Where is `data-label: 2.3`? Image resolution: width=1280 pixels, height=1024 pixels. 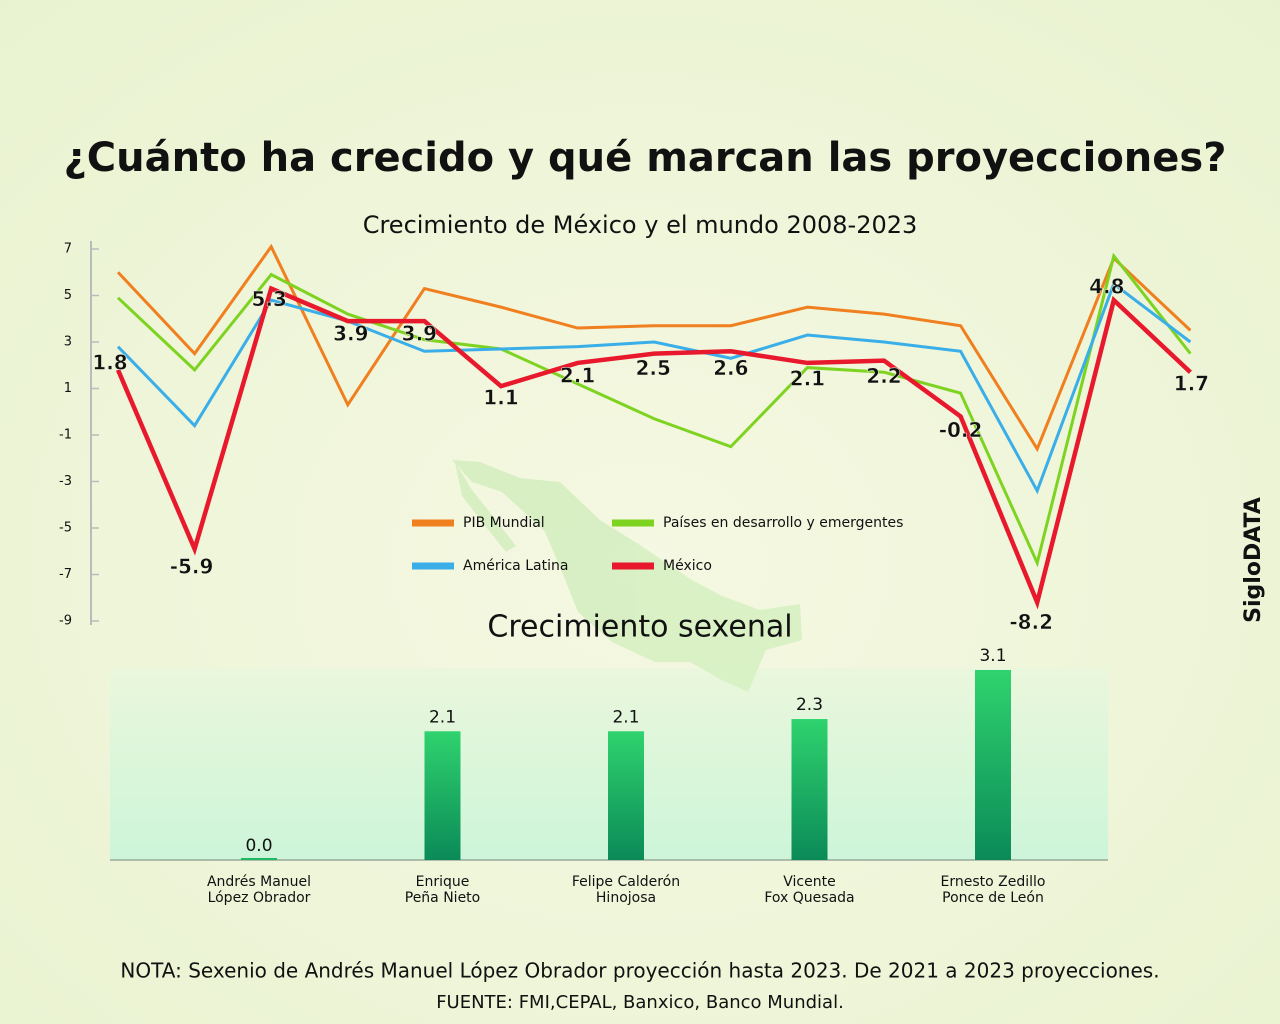
data-label: 2.3 is located at coordinates (809, 705).